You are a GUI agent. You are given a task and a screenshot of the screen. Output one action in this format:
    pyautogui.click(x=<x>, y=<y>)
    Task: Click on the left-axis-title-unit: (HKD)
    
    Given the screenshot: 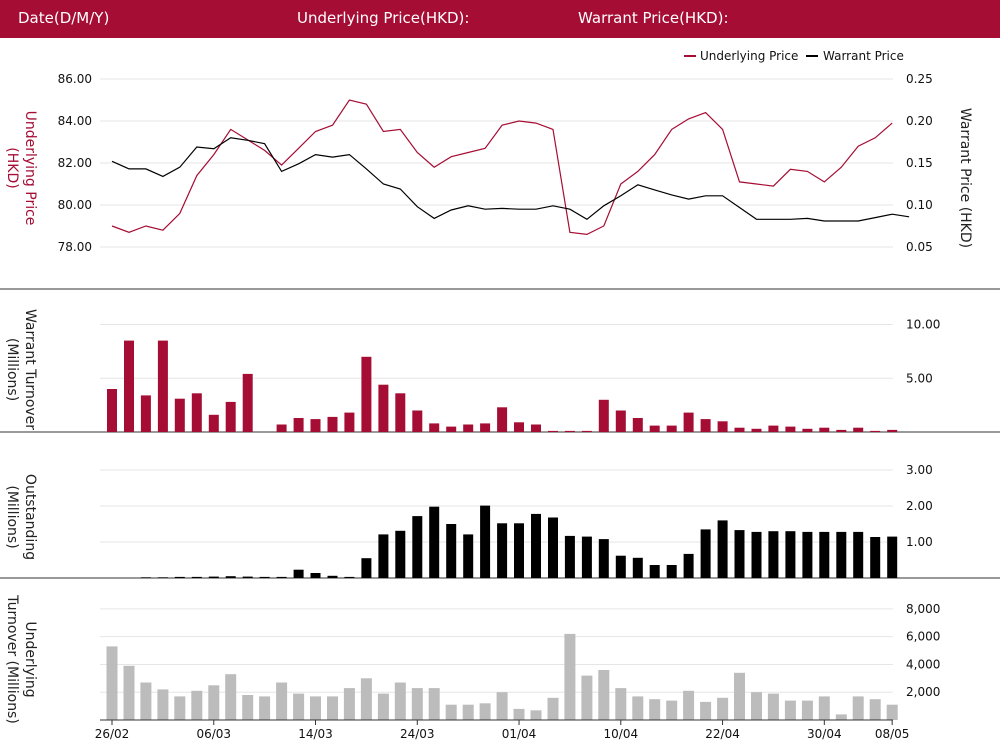 What is the action you would take?
    pyautogui.click(x=12, y=167)
    